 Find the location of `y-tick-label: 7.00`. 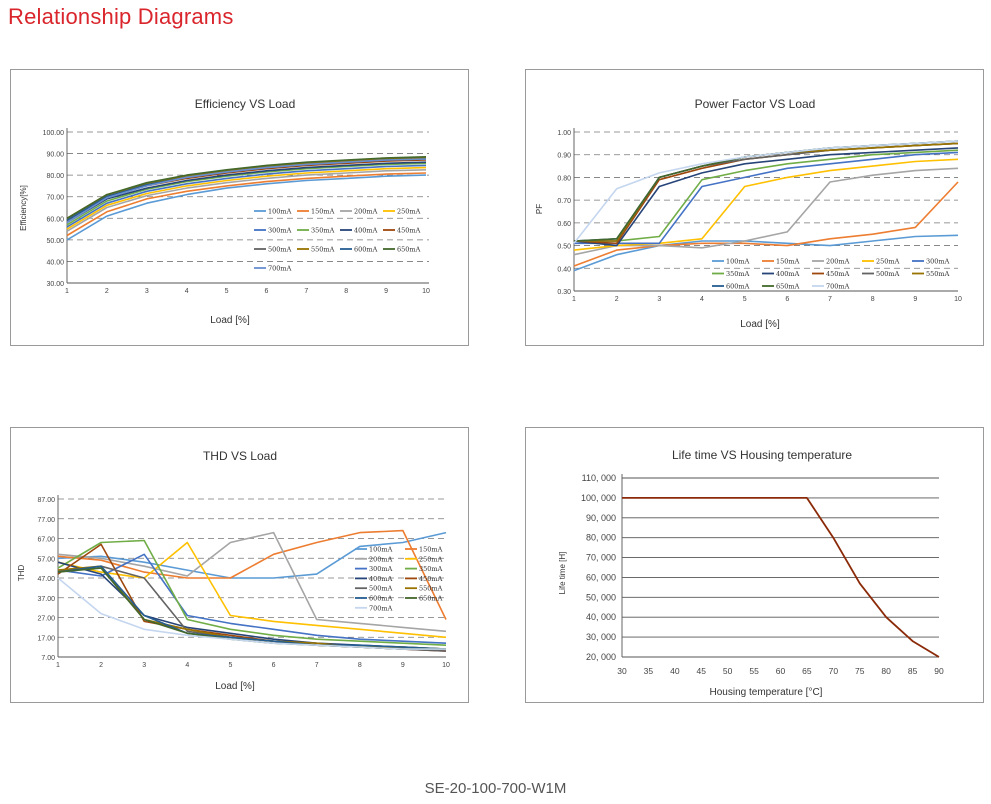

y-tick-label: 7.00 is located at coordinates (48, 658).